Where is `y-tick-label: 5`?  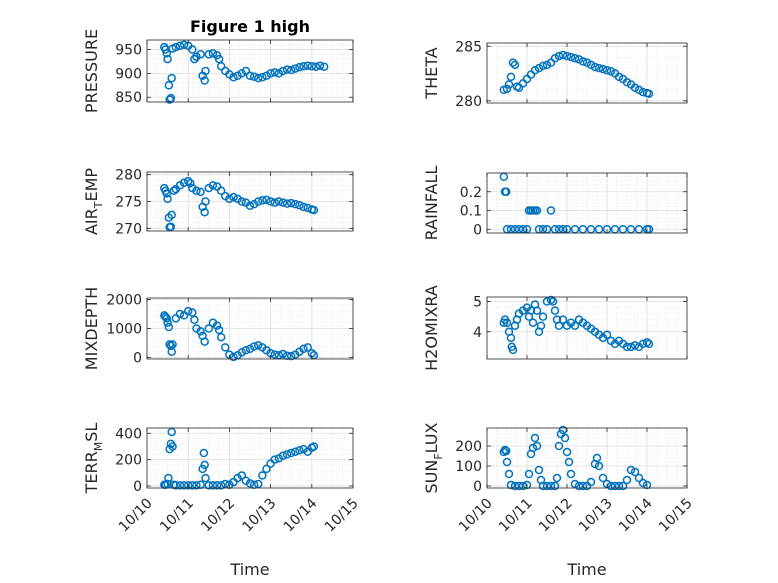 y-tick-label: 5 is located at coordinates (477, 303).